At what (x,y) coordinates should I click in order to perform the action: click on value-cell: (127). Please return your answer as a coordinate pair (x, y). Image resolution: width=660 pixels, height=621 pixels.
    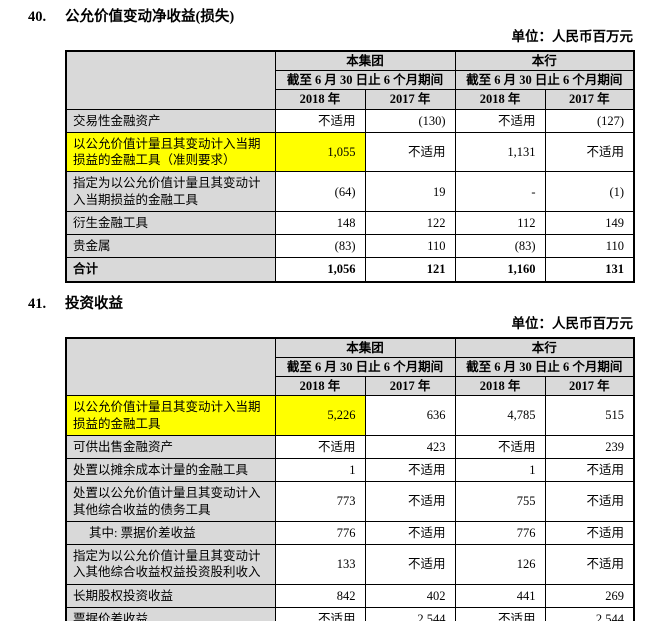
    Looking at the image, I should click on (589, 120).